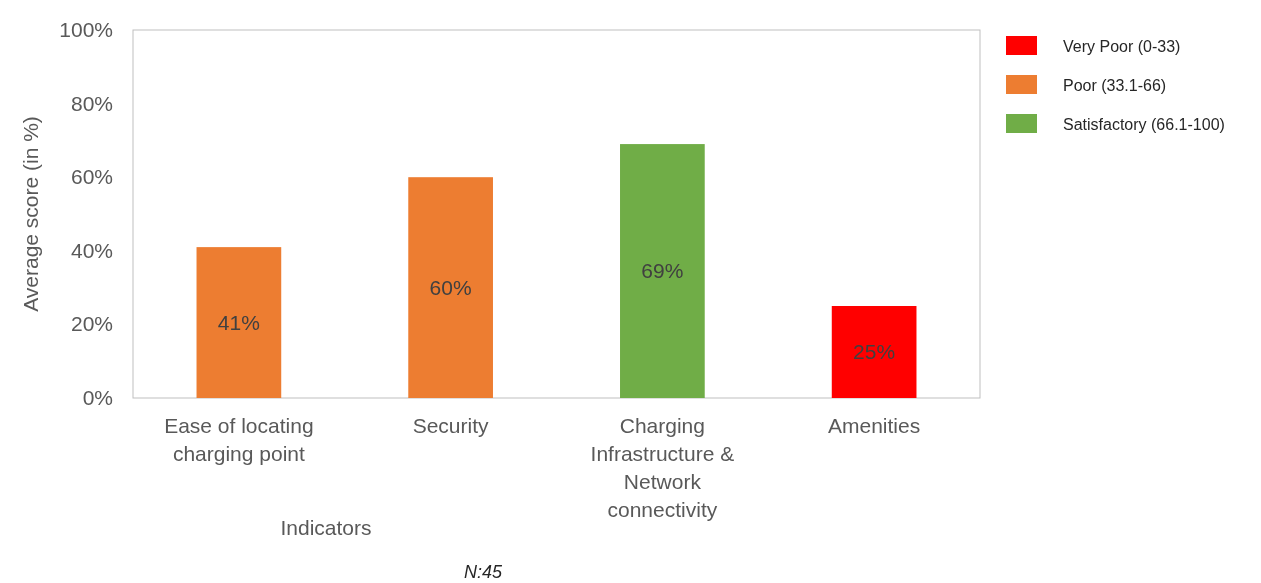  Describe the element at coordinates (91, 324) in the screenshot. I see `y-tick-label: 20%` at that location.